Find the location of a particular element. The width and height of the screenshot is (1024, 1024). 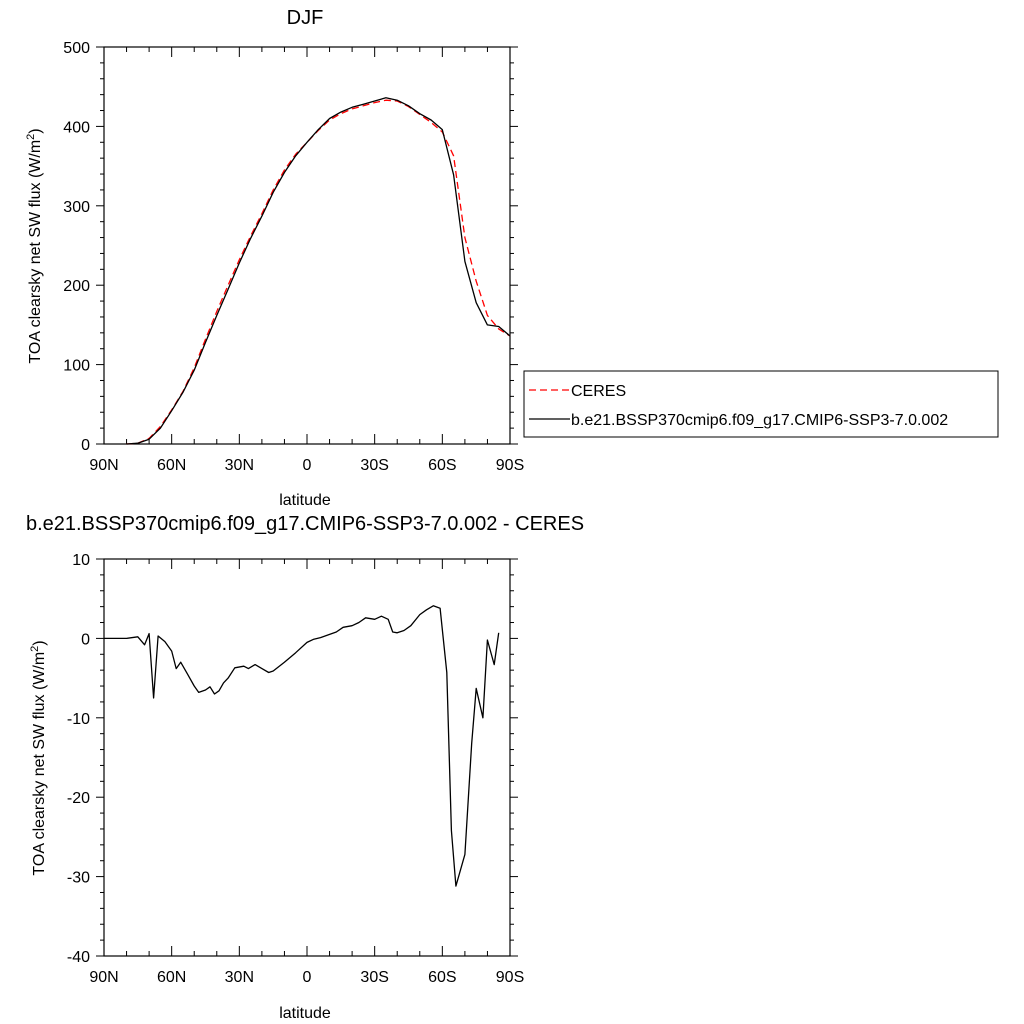

bottom-series-lines is located at coordinates (302, 746).